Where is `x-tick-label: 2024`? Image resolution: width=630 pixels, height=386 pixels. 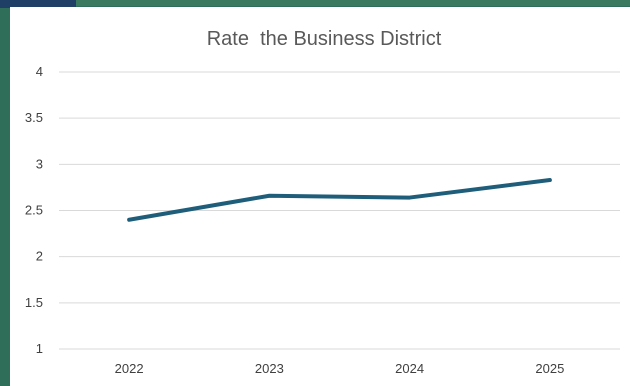
x-tick-label: 2024 is located at coordinates (409, 368).